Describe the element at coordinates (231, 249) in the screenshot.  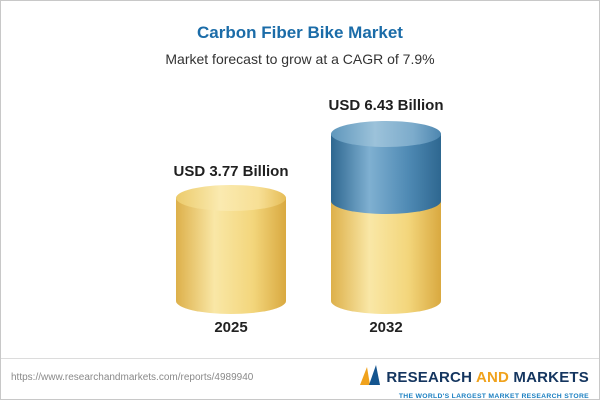
I see `bar-2025-body` at that location.